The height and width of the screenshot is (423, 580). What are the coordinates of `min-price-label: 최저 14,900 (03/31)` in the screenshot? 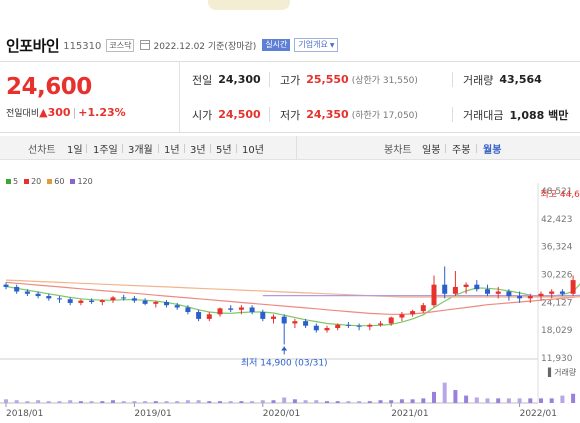 It's located at (284, 362).